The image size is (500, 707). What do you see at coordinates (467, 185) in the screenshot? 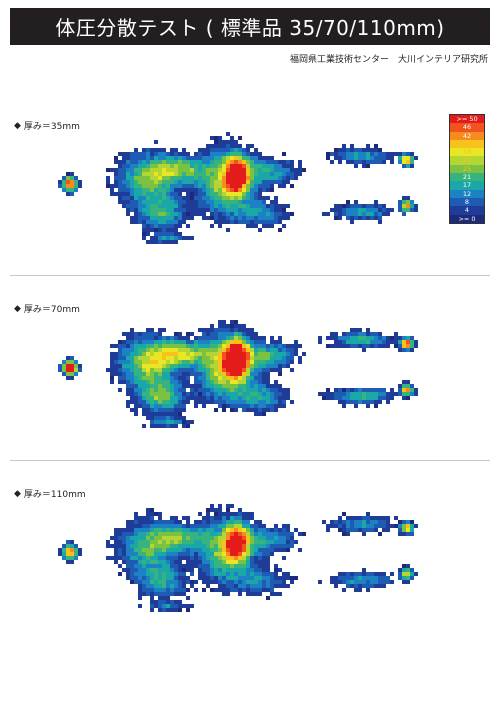
I see `legend-level: 17` at bounding box center [467, 185].